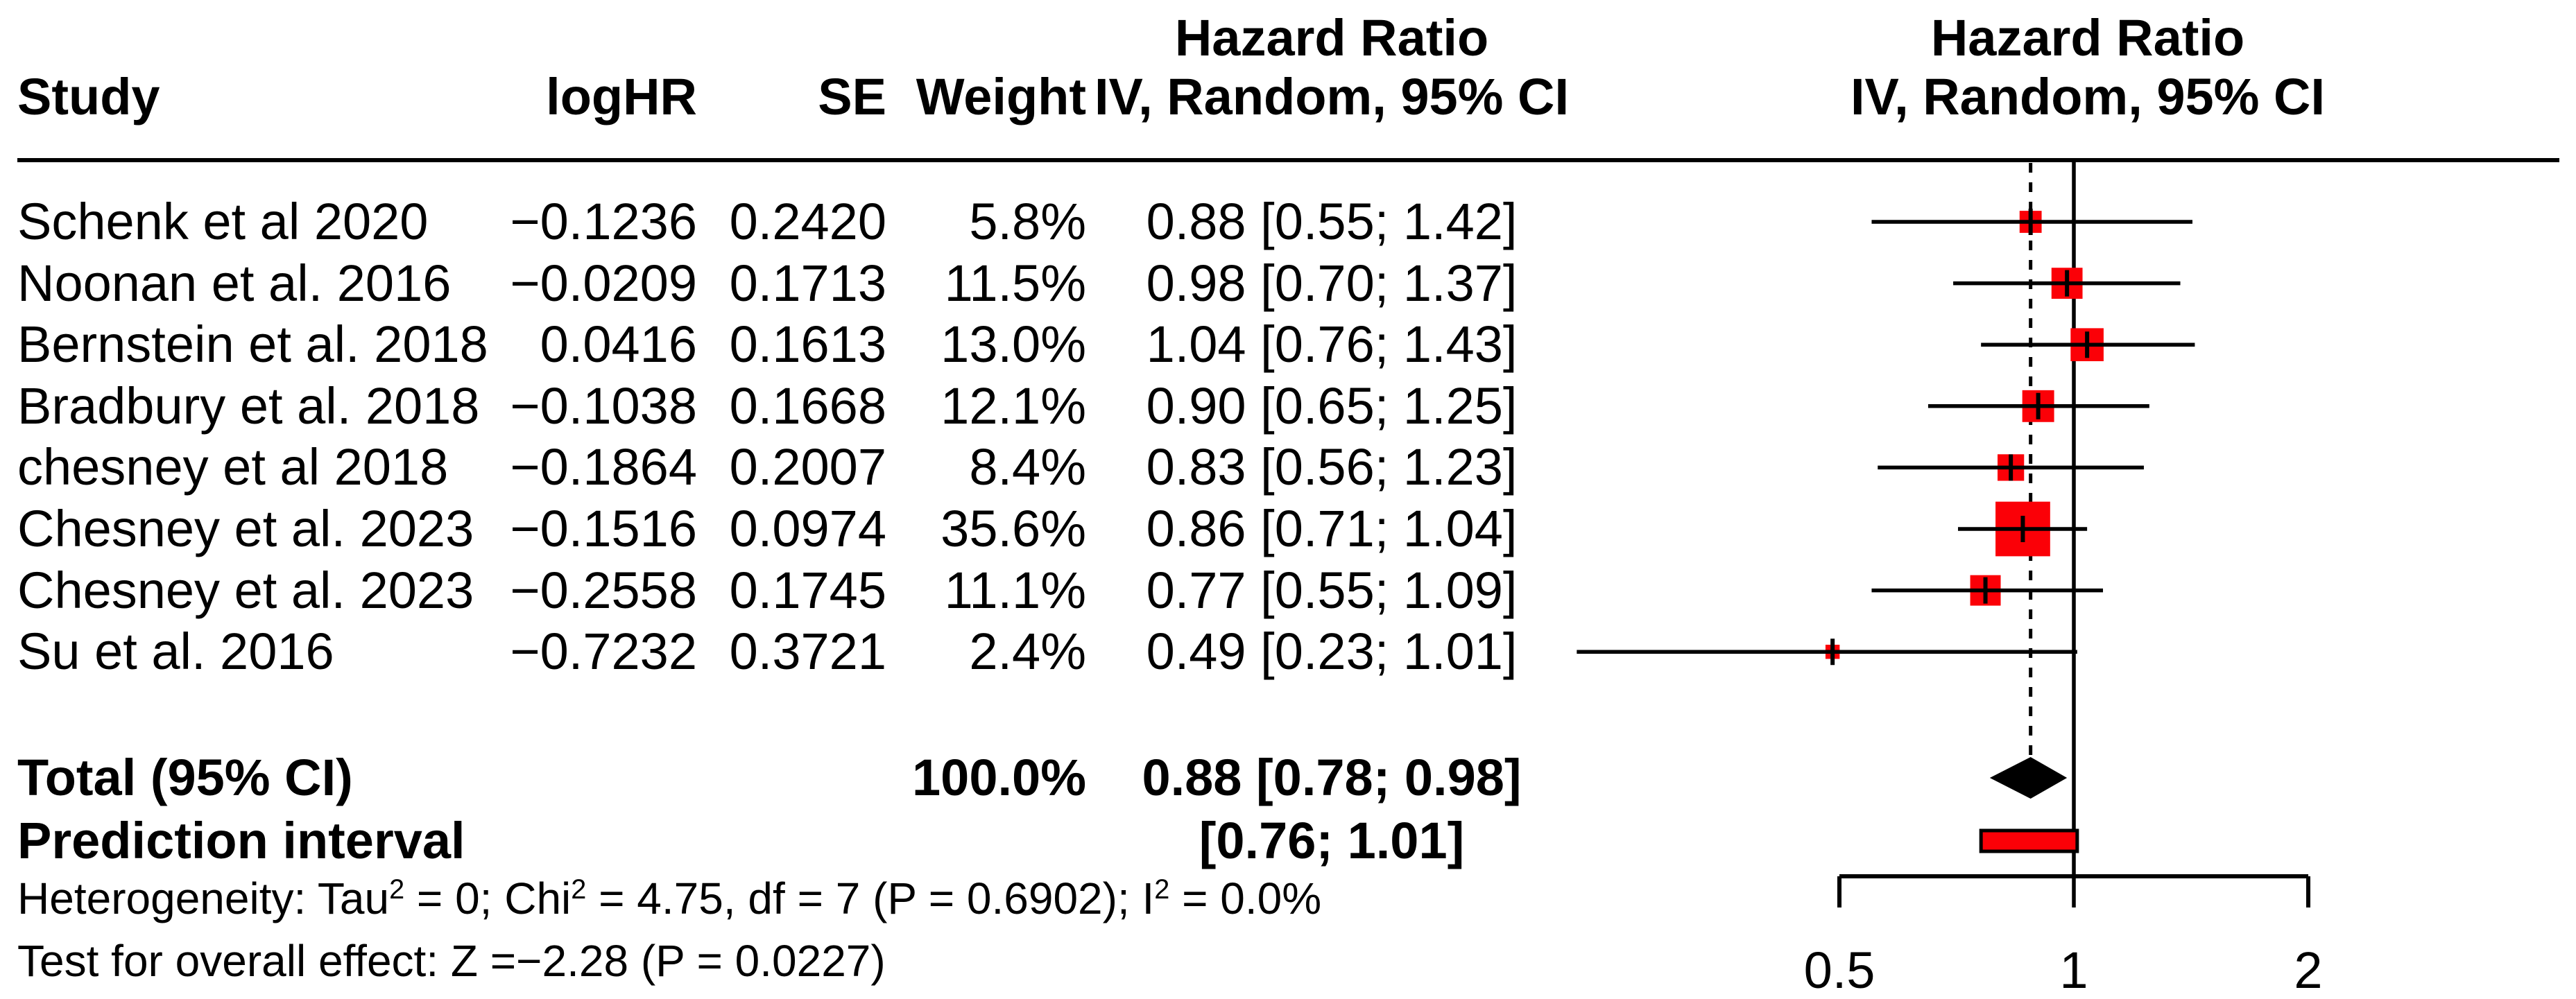  What do you see at coordinates (1332, 651) in the screenshot?
I see `effect-ci-text: 0.49 [0.23; 1.01]` at bounding box center [1332, 651].